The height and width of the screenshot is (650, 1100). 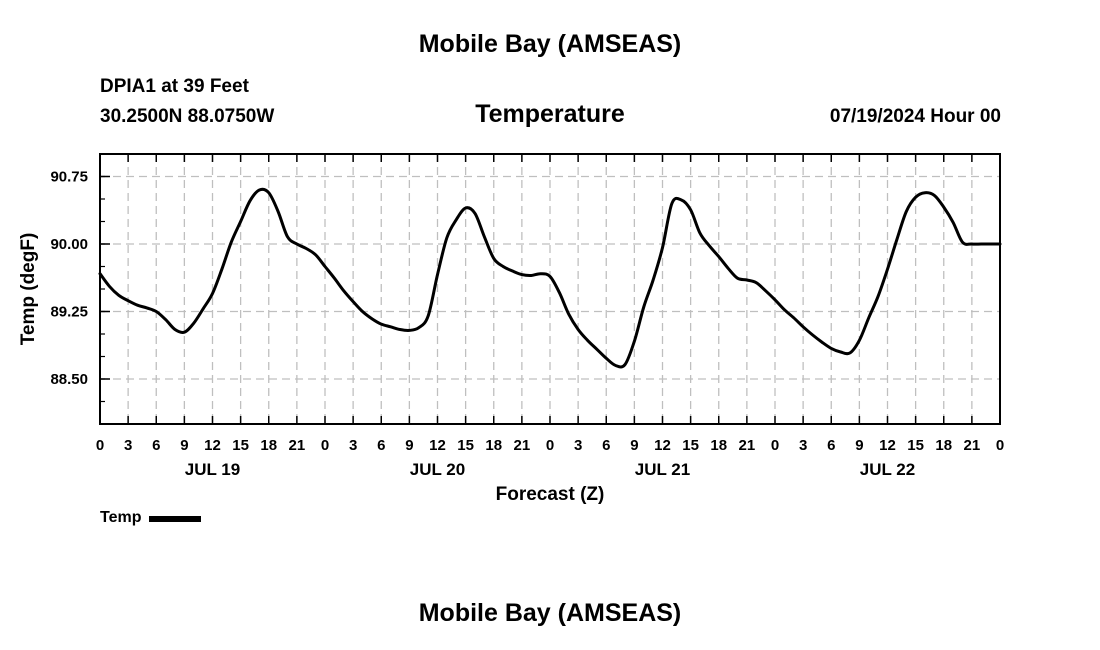 What do you see at coordinates (80, 289) in the screenshot?
I see `y-axis-ticks: 88.50 89.25 90.00 90.75` at bounding box center [80, 289].